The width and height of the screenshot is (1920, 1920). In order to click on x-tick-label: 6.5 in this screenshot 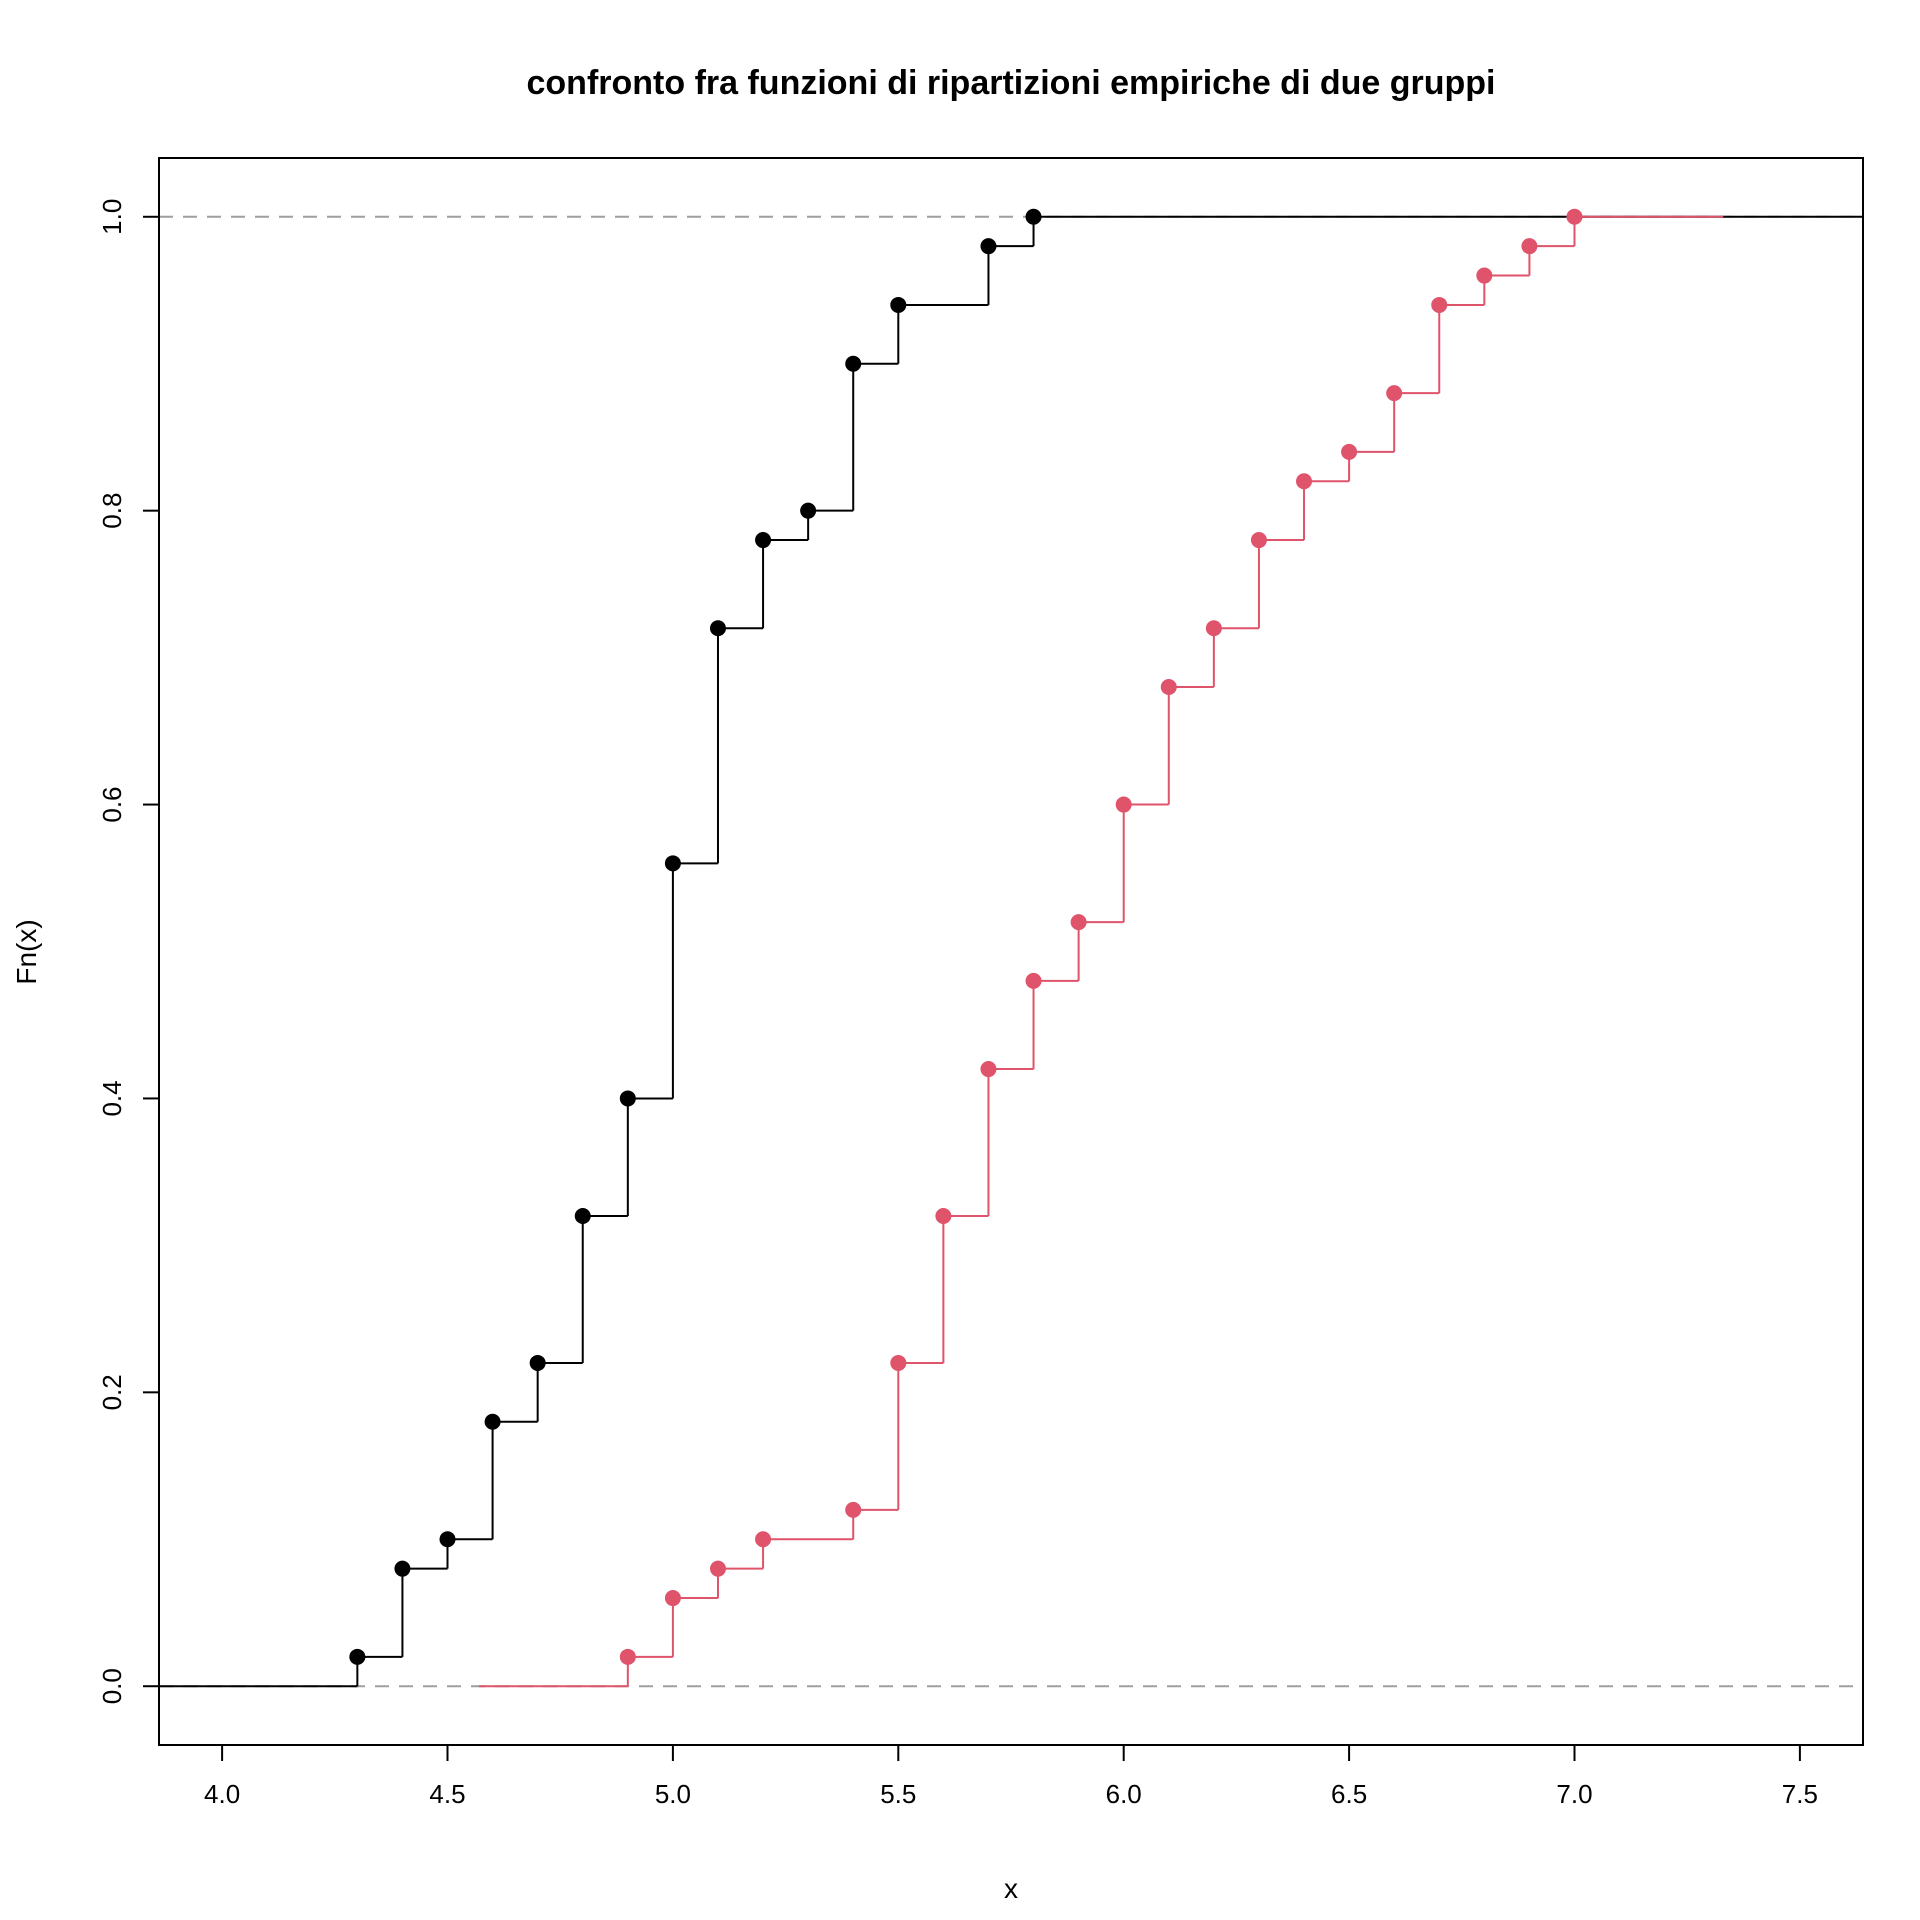, I will do `click(1349, 1794)`.